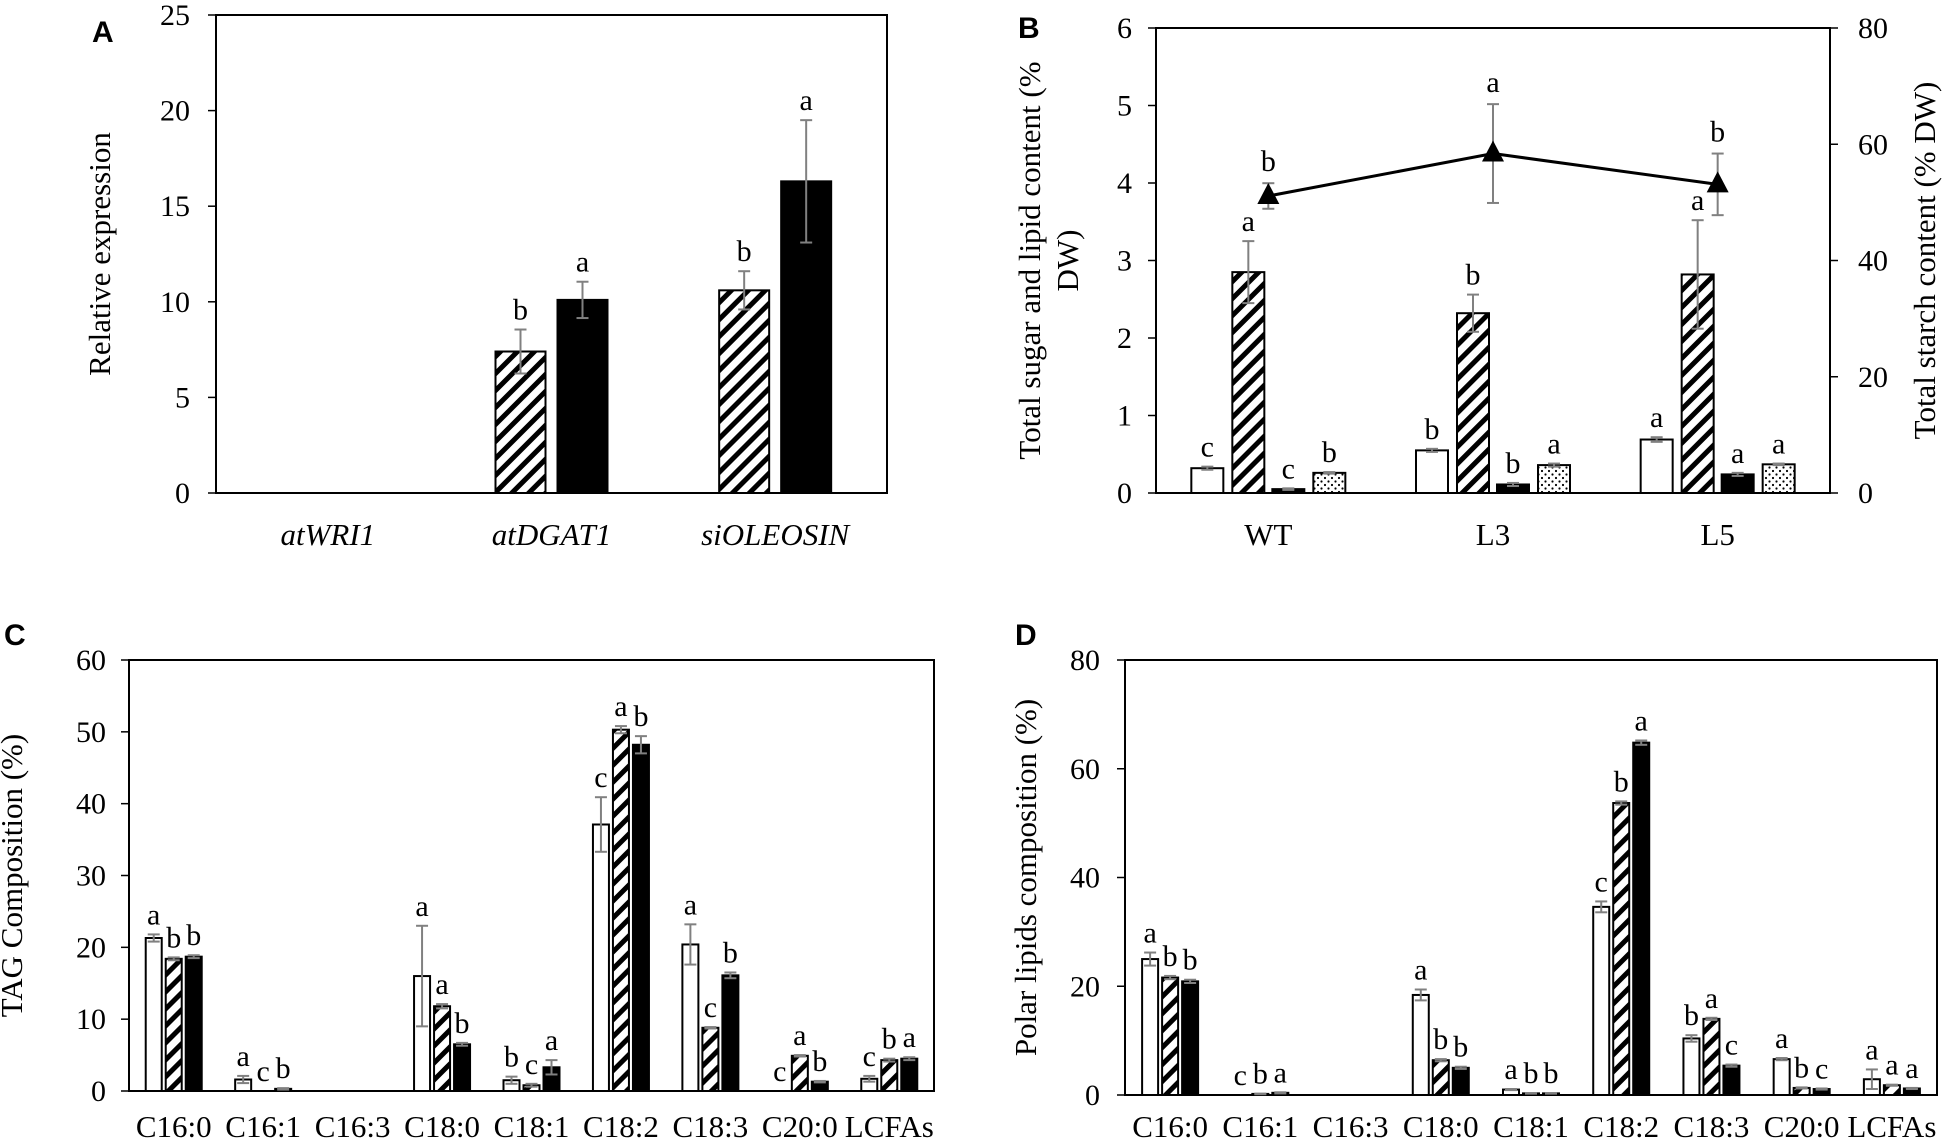 Image resolution: width=1950 pixels, height=1143 pixels. What do you see at coordinates (1026, 635) in the screenshot?
I see `panel-letter: D` at bounding box center [1026, 635].